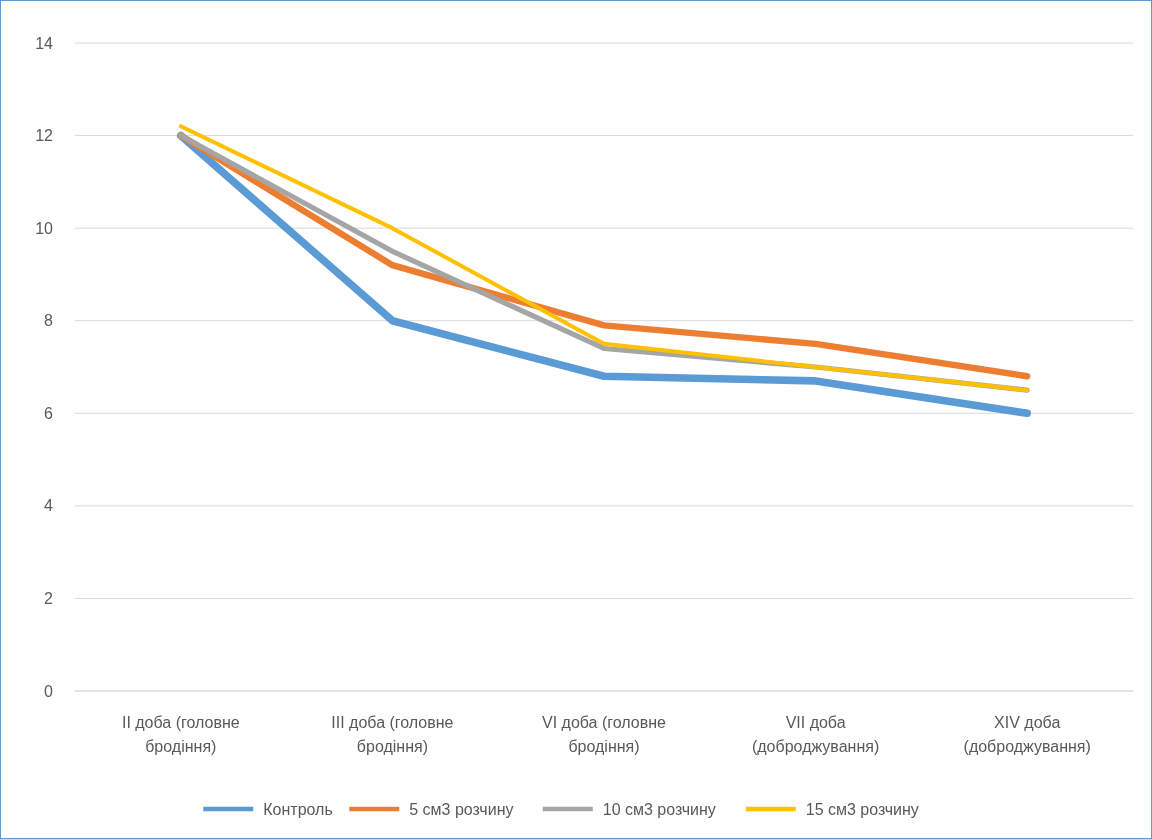 This screenshot has width=1152, height=839. Describe the element at coordinates (44, 43) in the screenshot. I see `y-tick-label: 14` at that location.